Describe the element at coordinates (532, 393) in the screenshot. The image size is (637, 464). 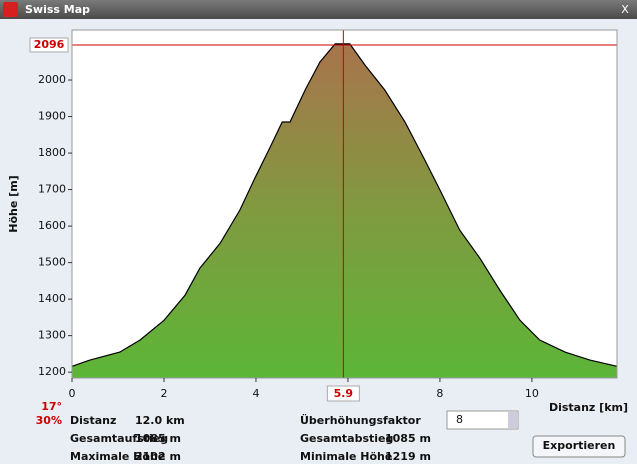
I see `x-tick-label: 10` at that location.